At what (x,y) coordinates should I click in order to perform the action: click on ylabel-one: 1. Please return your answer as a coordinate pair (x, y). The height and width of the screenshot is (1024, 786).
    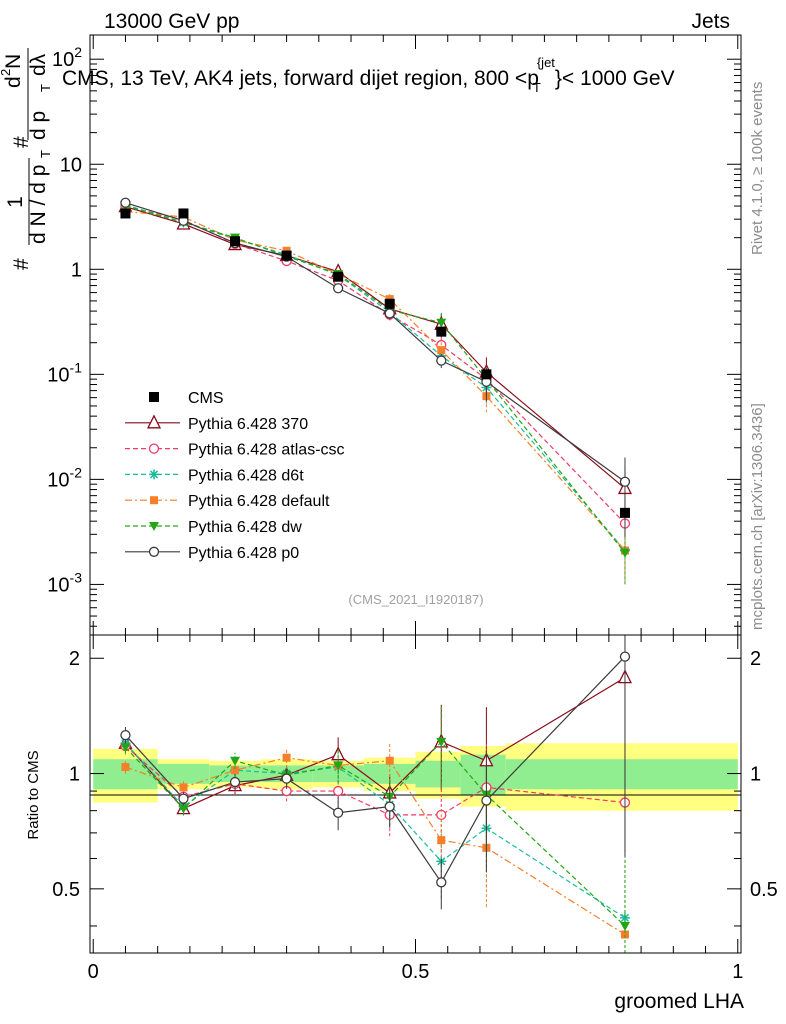
    Looking at the image, I should click on (15, 202).